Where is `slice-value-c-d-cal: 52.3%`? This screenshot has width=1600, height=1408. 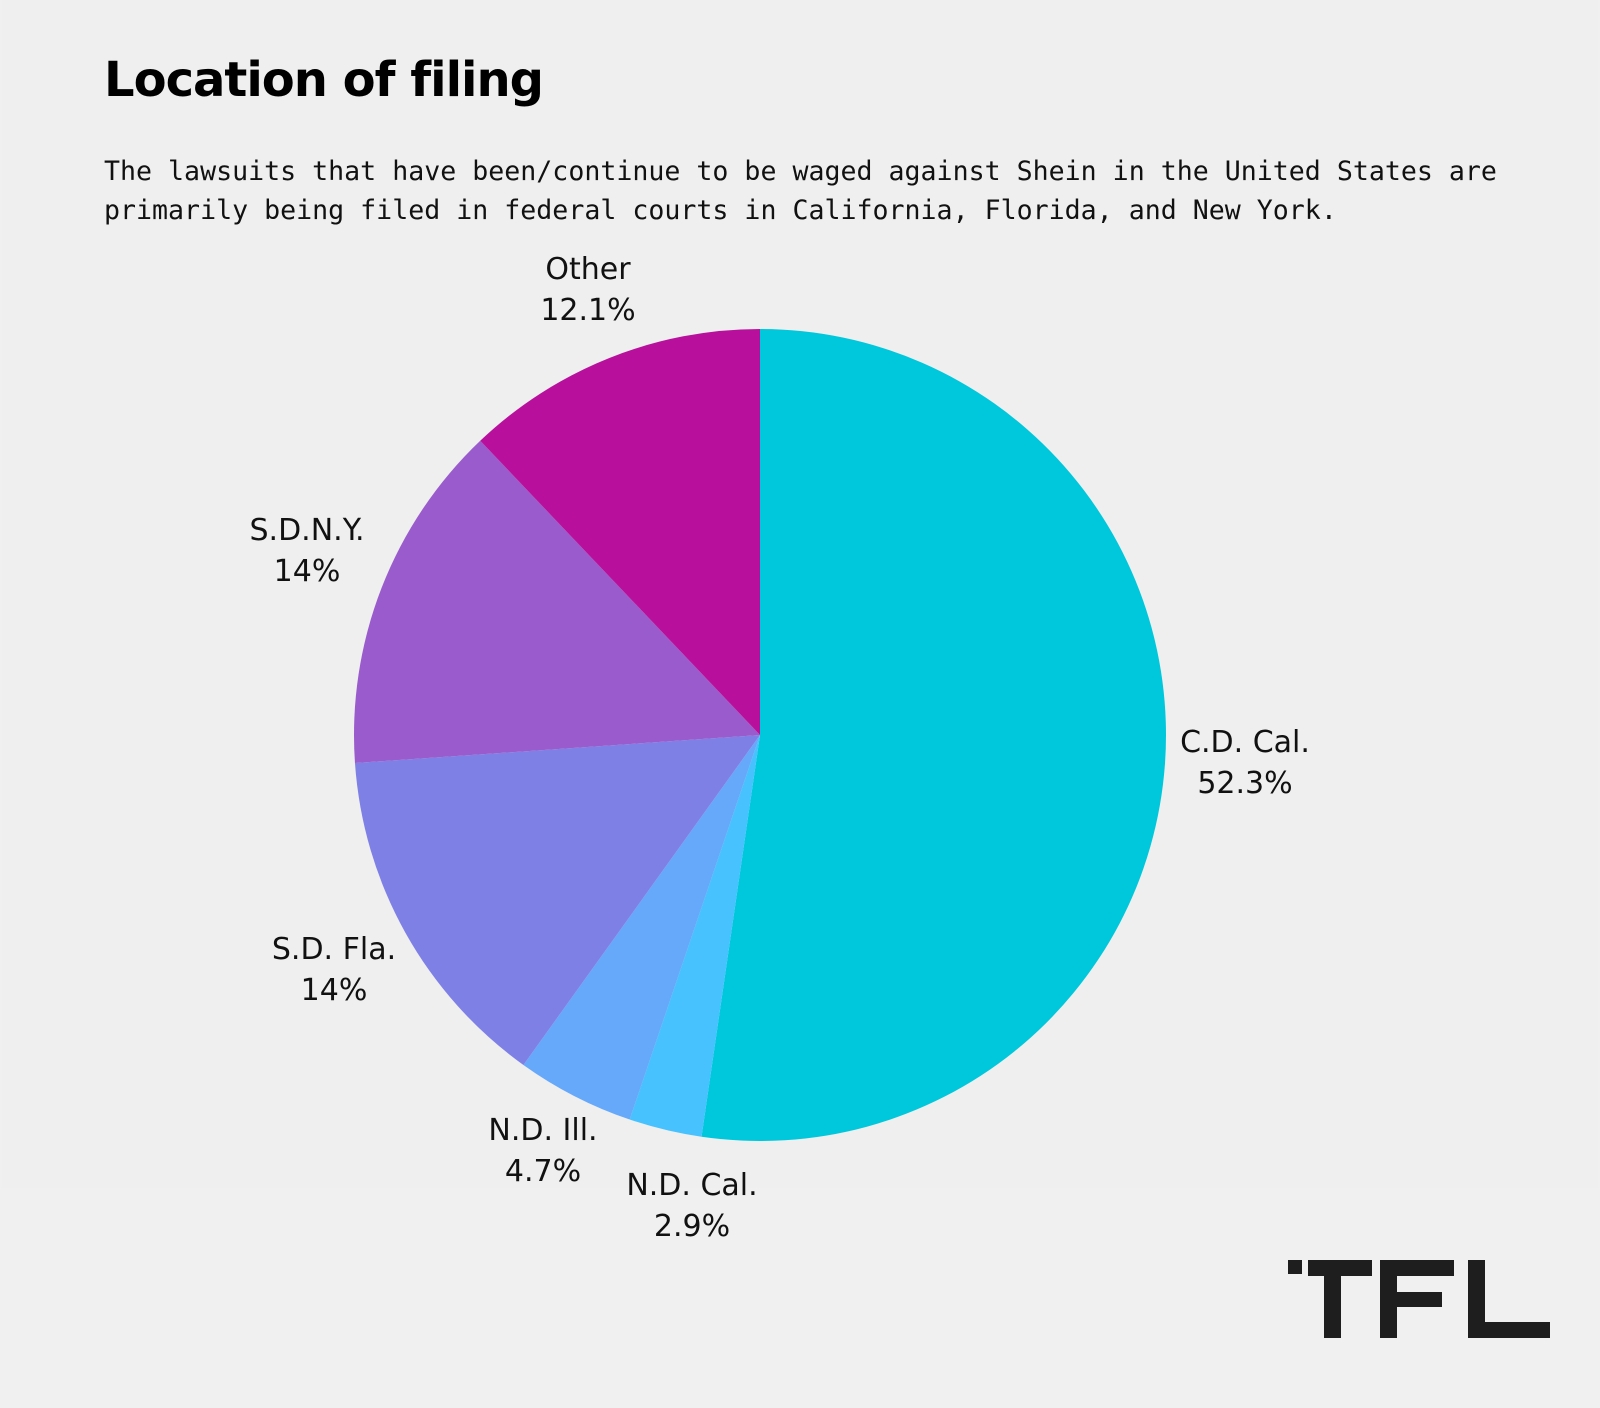 slice-value-c-d-cal: 52.3% is located at coordinates (1244, 783).